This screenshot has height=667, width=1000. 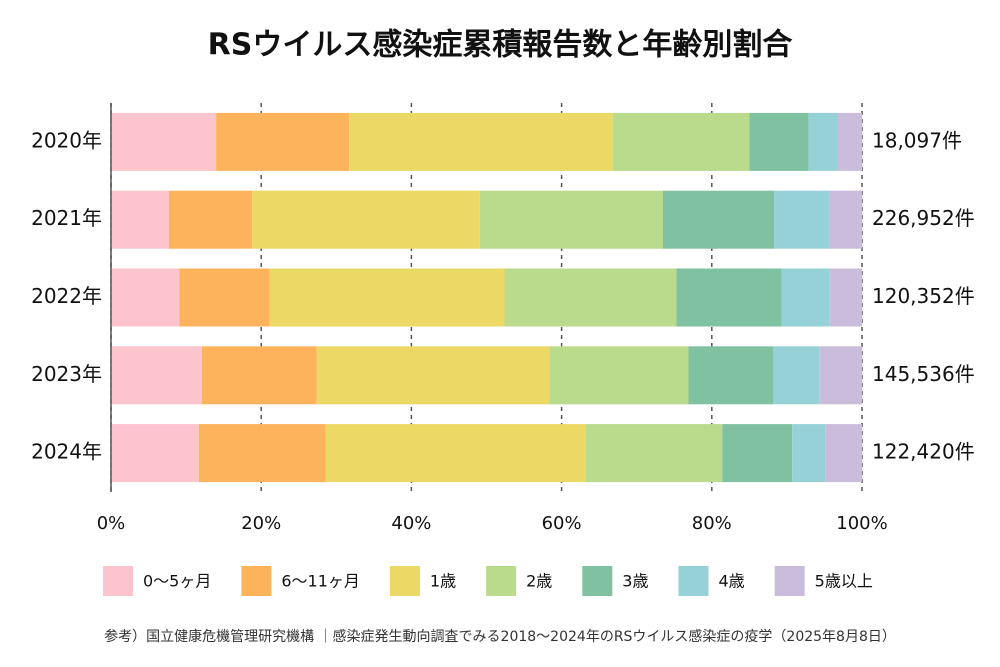 I want to click on total-label: 120,352件, so click(x=923, y=296).